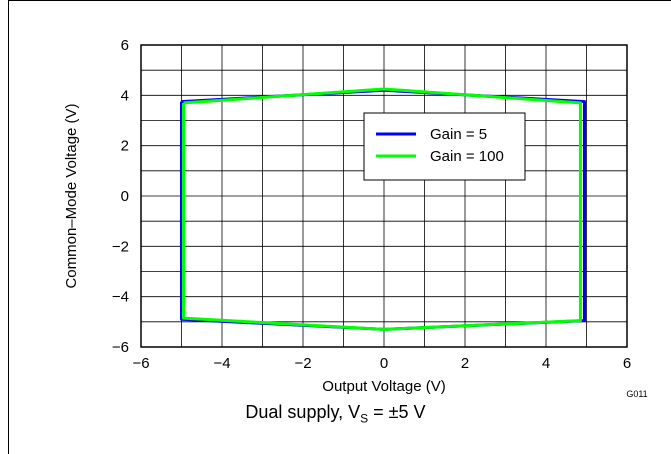  What do you see at coordinates (125, 95) in the screenshot?
I see `y-tick-label: 4` at bounding box center [125, 95].